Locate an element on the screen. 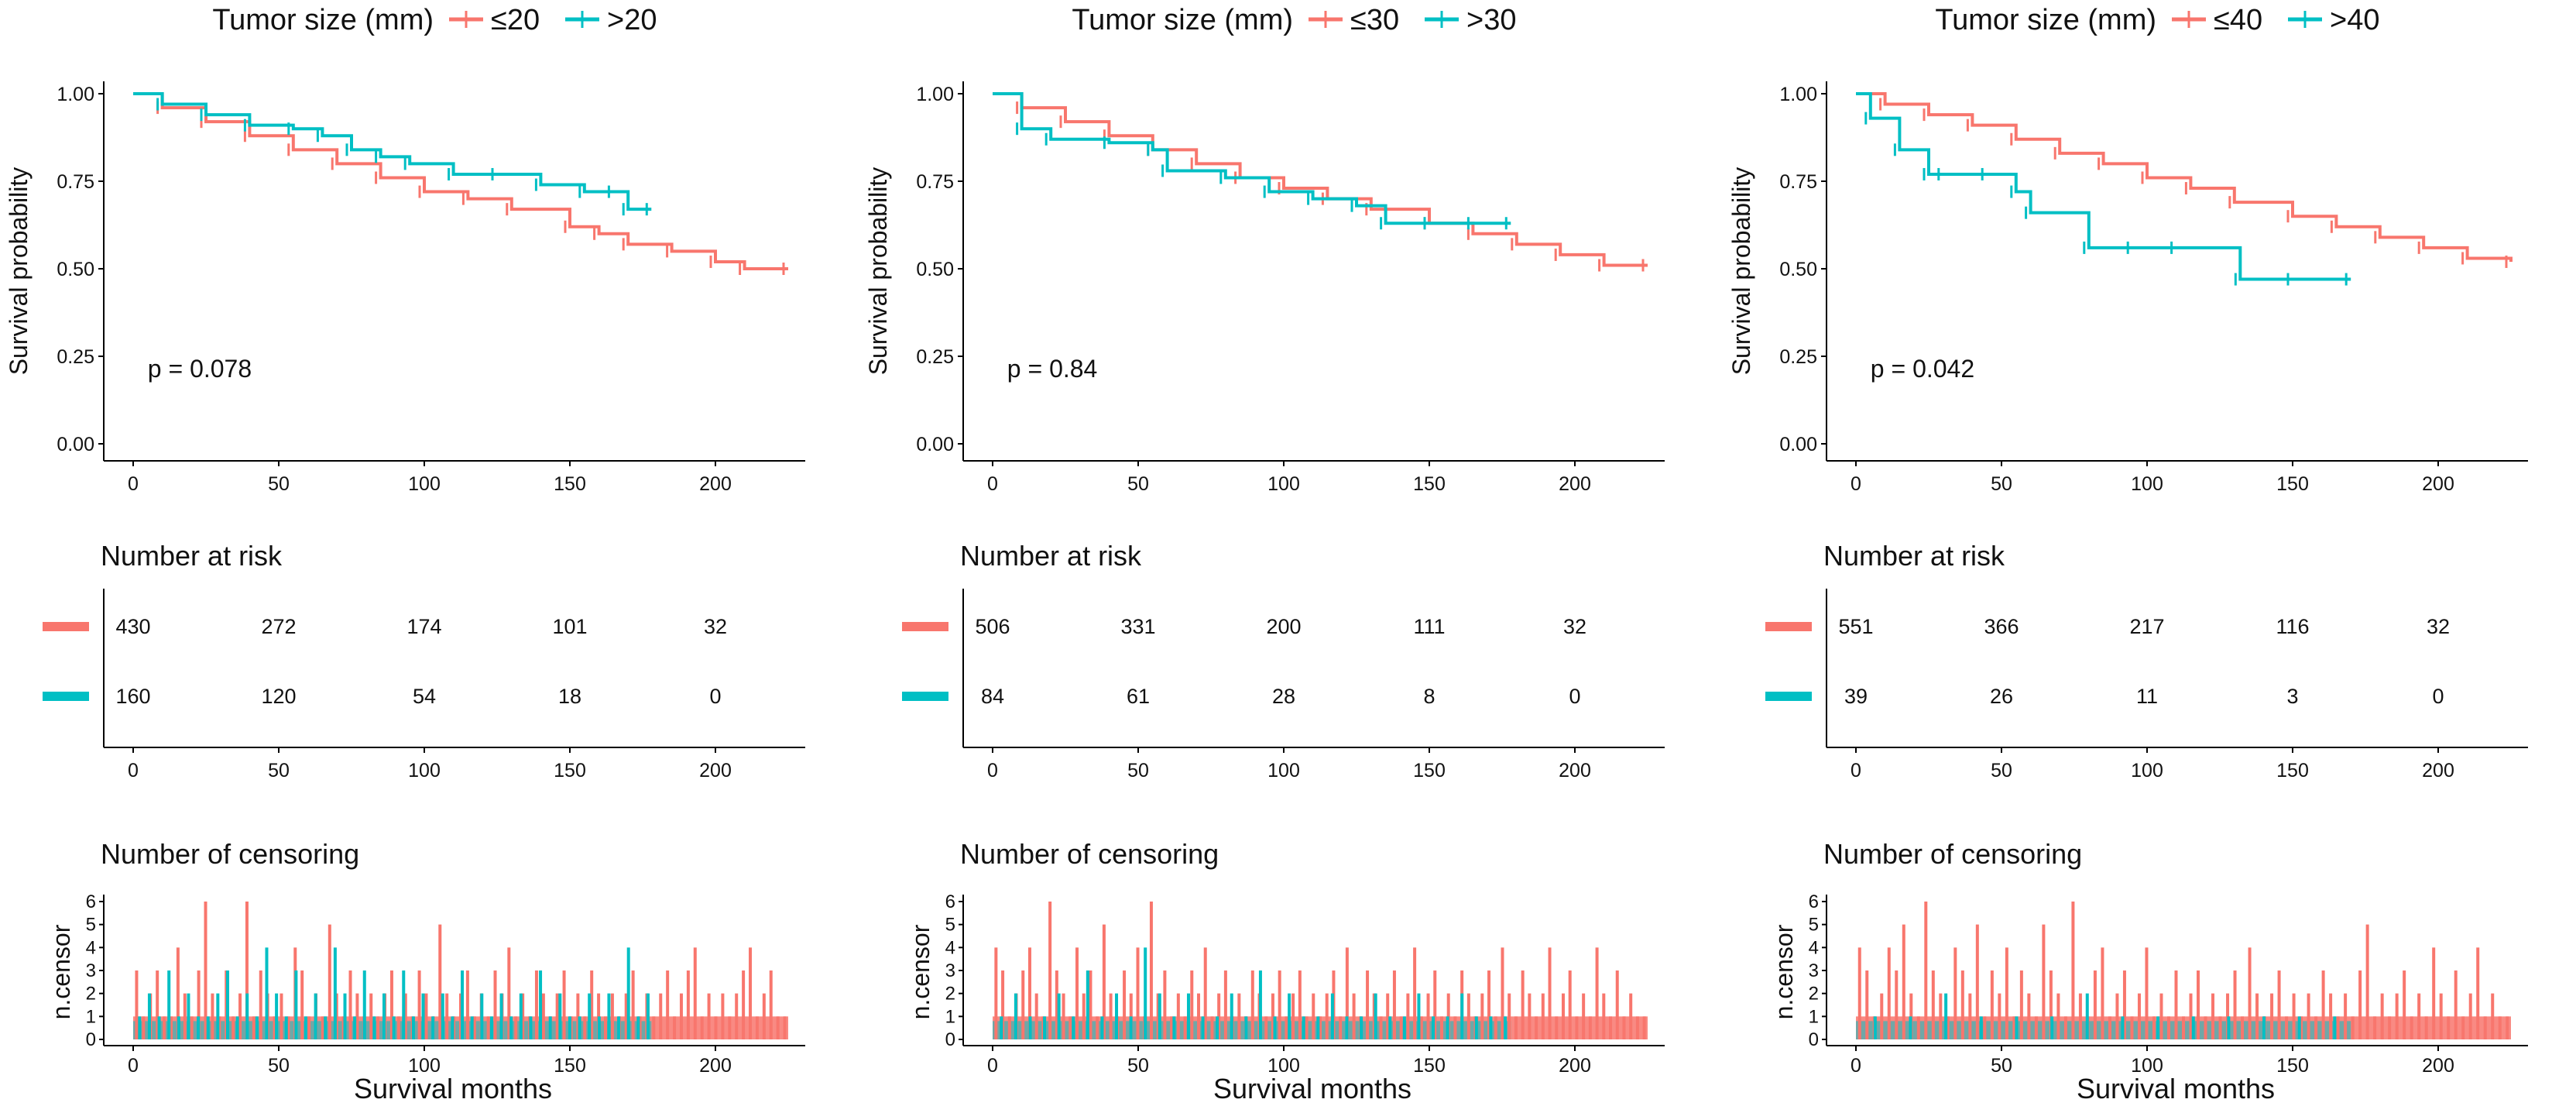 The width and height of the screenshot is (2576, 1113). risk-value-high: 26 is located at coordinates (2001, 696).